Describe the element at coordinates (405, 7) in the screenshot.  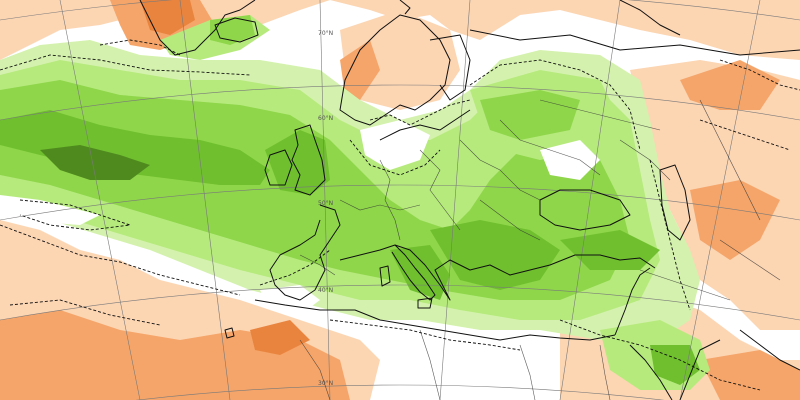
I see `svalbard-coast` at that location.